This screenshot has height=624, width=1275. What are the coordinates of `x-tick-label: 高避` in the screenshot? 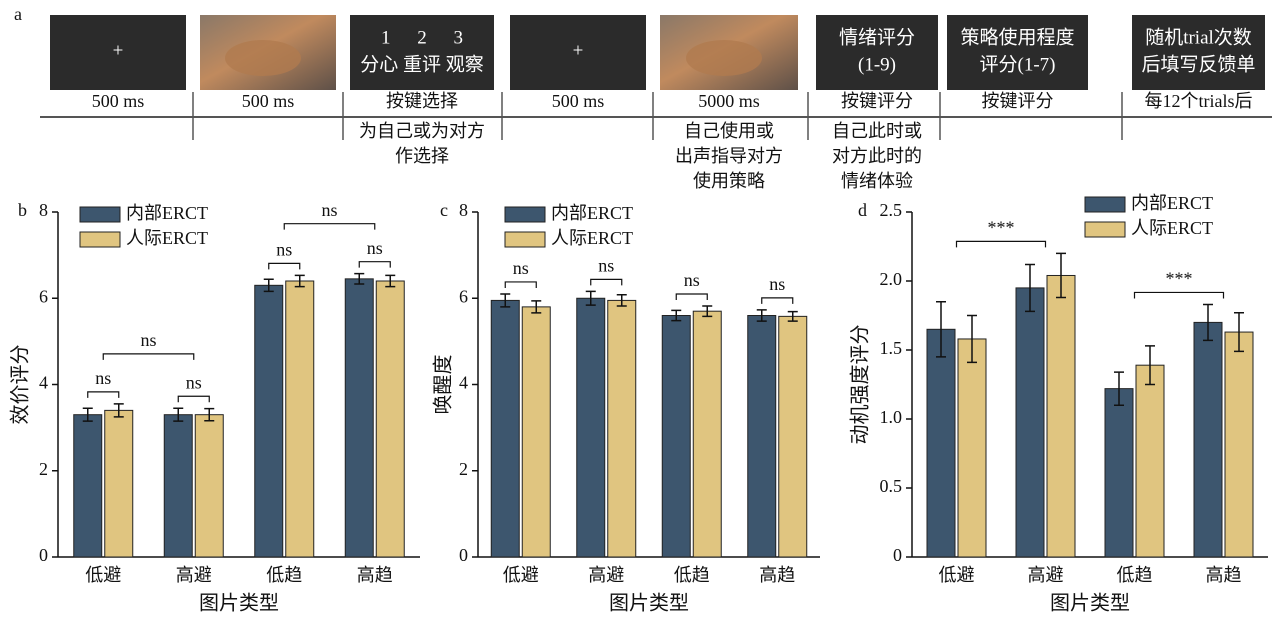 It's located at (1046, 575).